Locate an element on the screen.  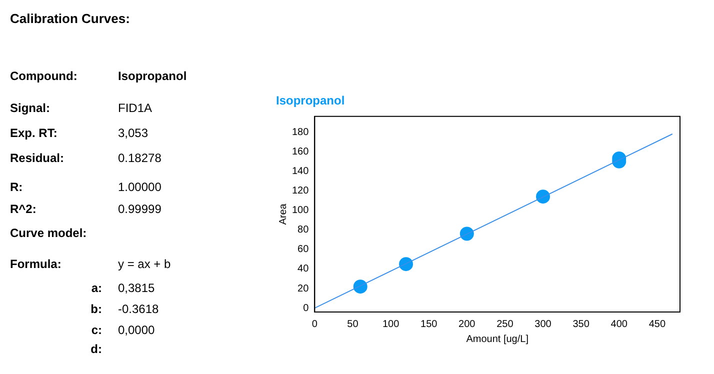
text: 0.18278 is located at coordinates (140, 158).